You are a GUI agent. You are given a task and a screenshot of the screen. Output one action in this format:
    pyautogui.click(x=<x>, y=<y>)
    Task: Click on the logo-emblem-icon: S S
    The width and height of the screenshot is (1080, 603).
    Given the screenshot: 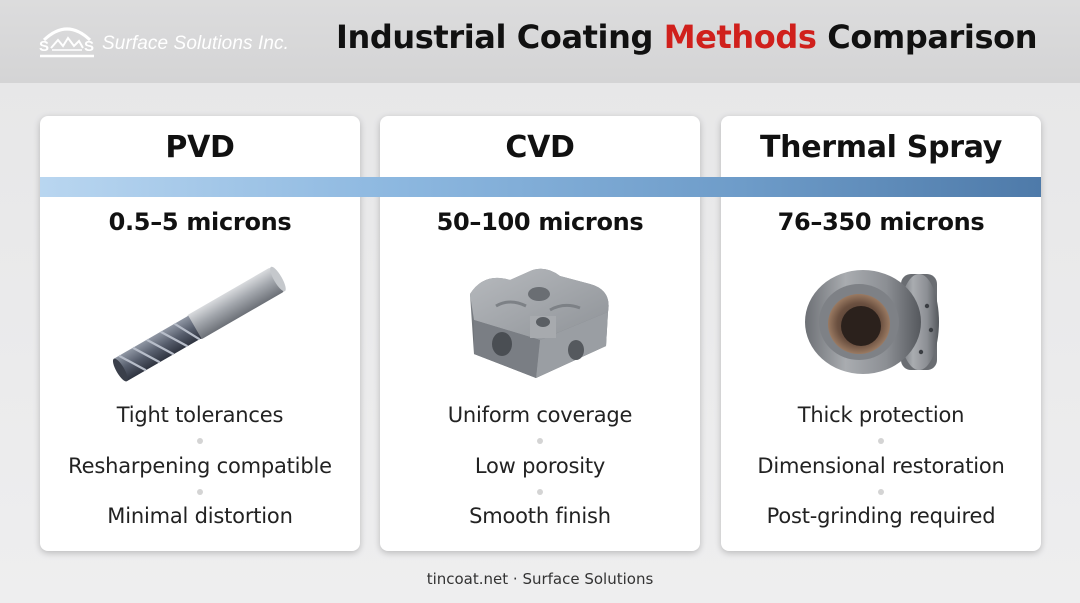 What is the action you would take?
    pyautogui.click(x=66, y=42)
    